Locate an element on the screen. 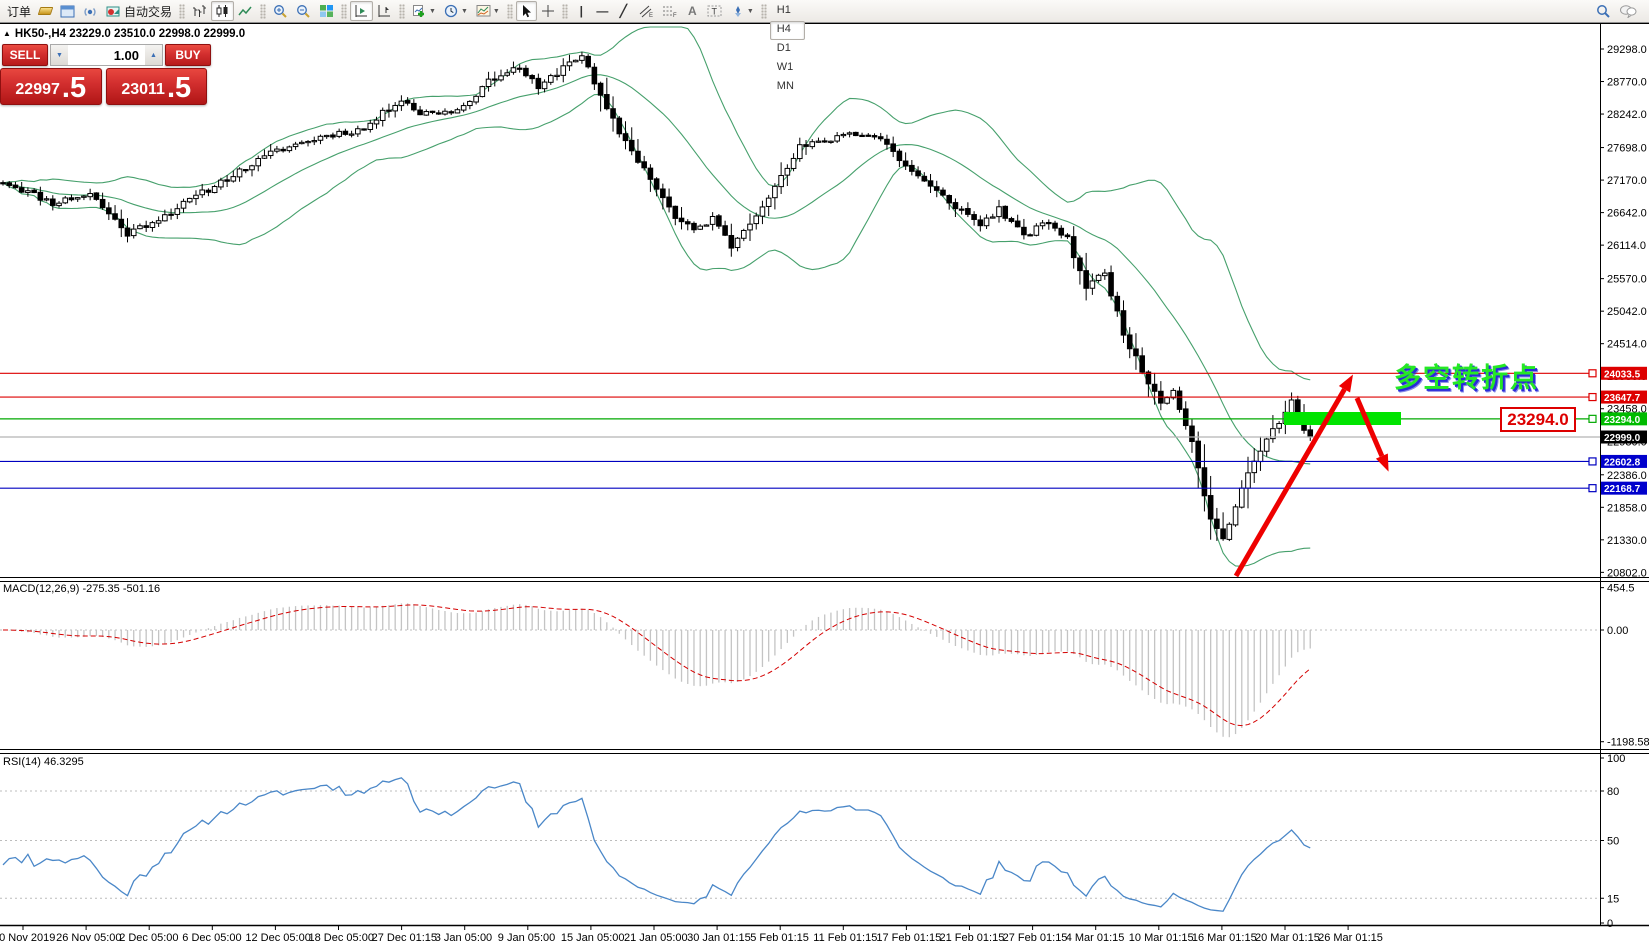 This screenshot has height=944, width=1649. templates-button: ▼ is located at coordinates (488, 11).